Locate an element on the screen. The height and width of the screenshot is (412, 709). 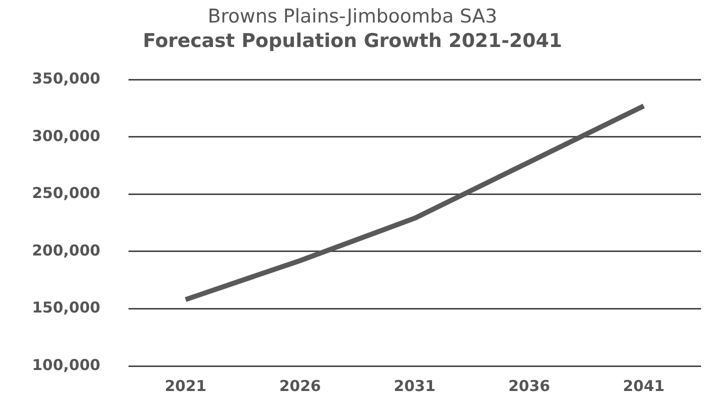
y-tick-label: 350,000 is located at coordinates (66, 78).